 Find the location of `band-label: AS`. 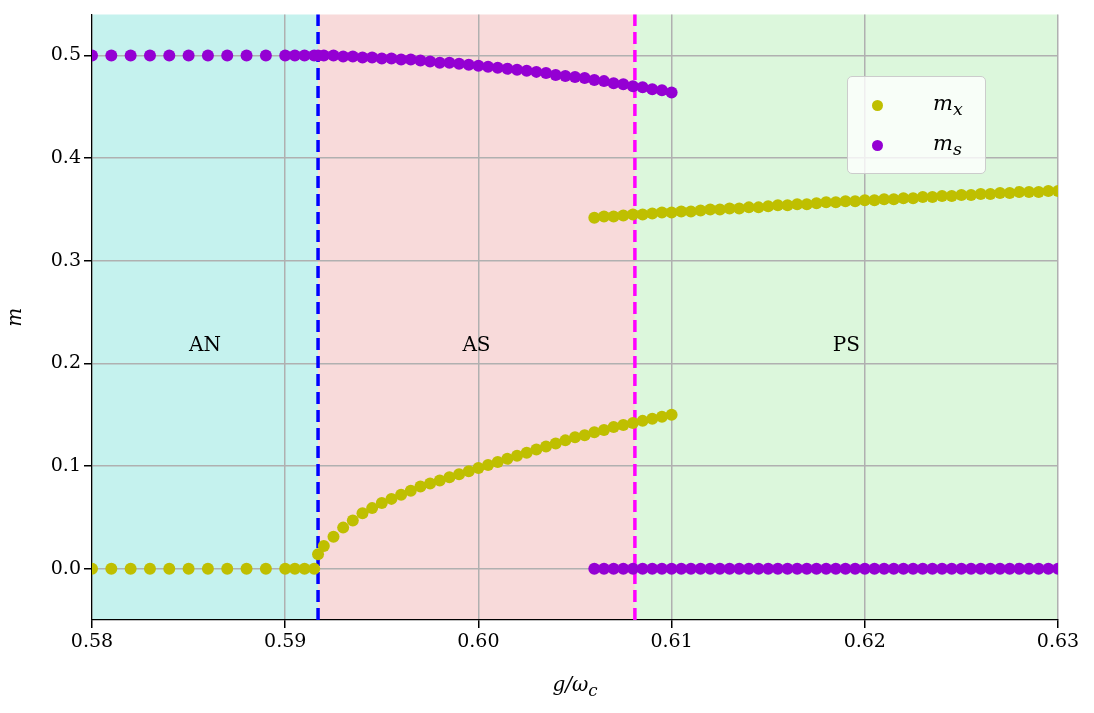

band-label: AS is located at coordinates (476, 344).